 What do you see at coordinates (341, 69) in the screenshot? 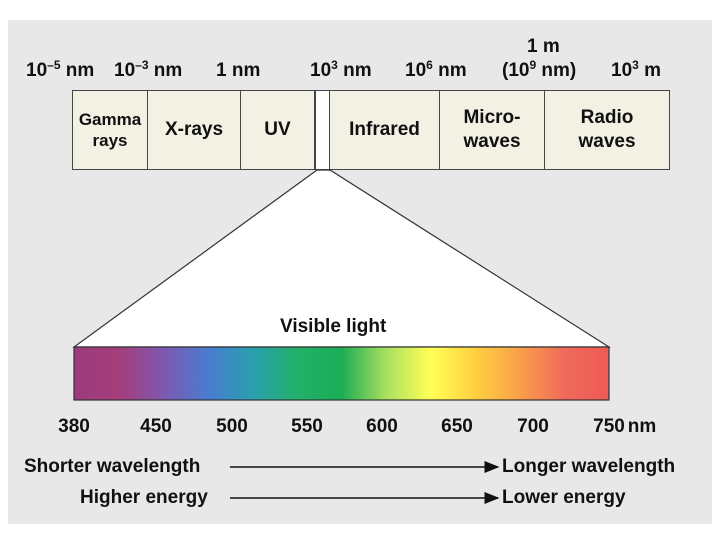
I see `scale-label-1e3-nm: 103 nm` at bounding box center [341, 69].